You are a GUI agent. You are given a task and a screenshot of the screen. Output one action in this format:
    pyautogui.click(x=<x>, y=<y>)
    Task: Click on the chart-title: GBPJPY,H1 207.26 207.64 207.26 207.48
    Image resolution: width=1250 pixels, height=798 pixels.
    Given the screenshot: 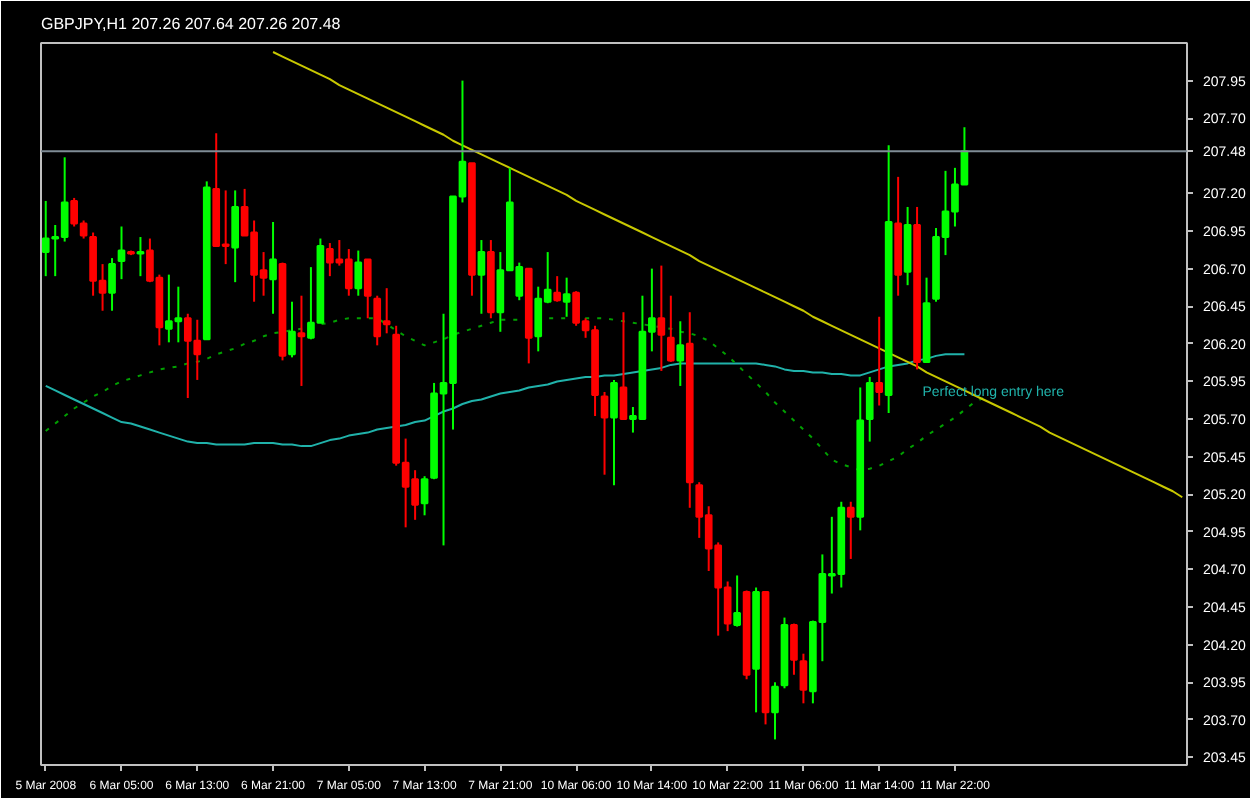 What is the action you would take?
    pyautogui.click(x=191, y=24)
    